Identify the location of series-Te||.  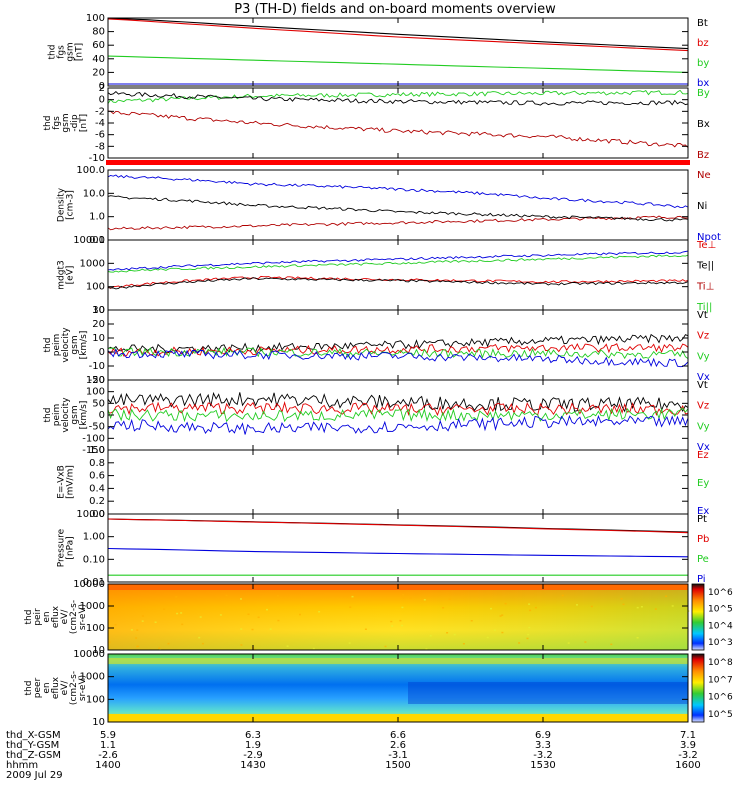
(398, 283).